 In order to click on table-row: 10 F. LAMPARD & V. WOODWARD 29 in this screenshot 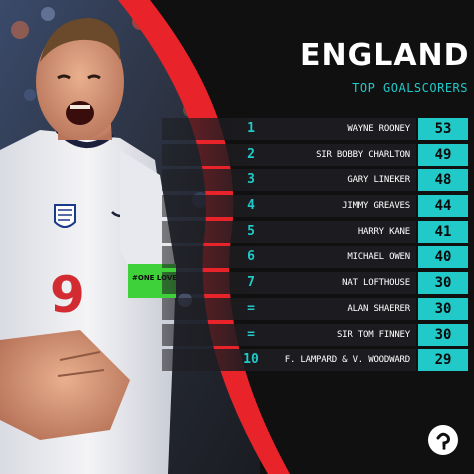, I will do `click(315, 360)`.